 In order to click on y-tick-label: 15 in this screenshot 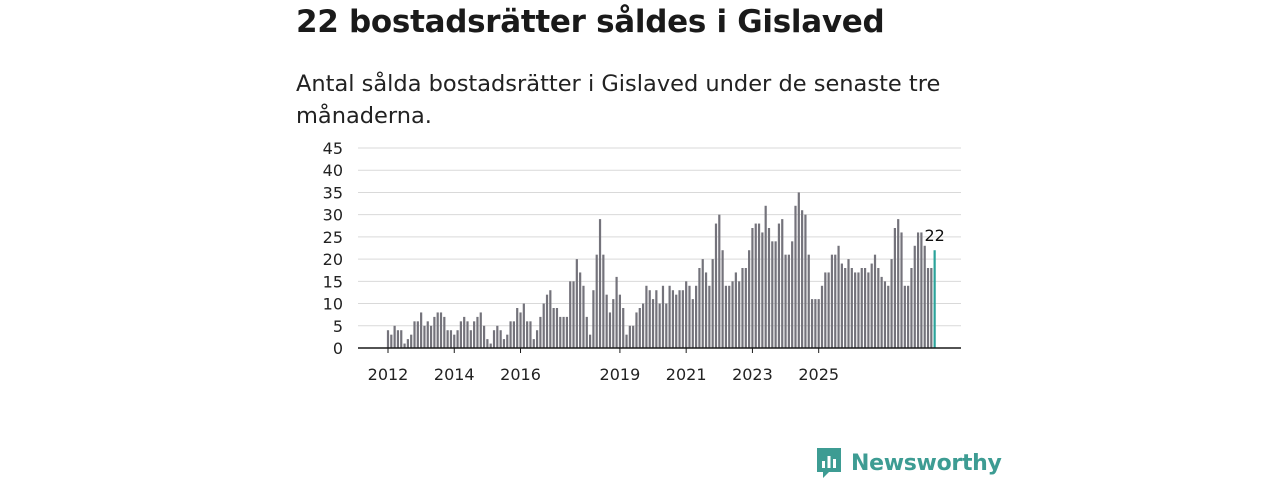, I will do `click(333, 281)`.